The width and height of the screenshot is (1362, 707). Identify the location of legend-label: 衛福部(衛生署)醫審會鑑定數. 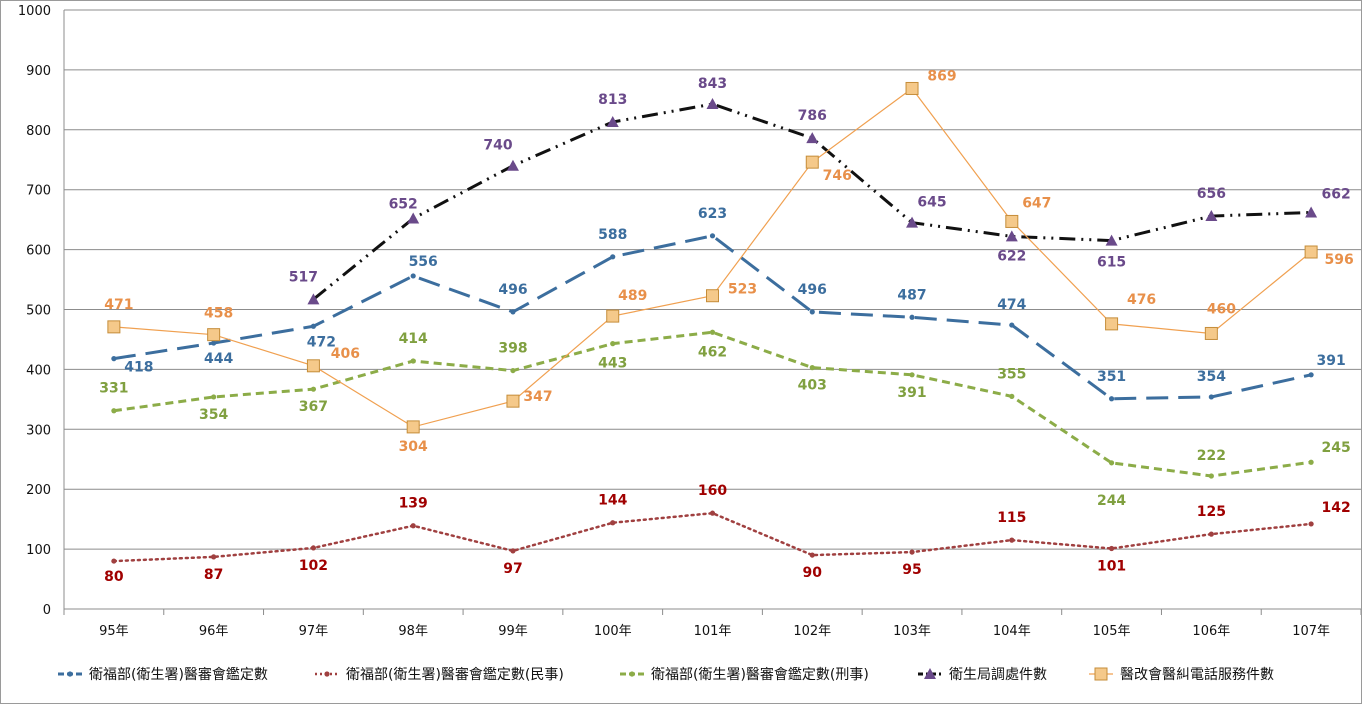
(178, 674).